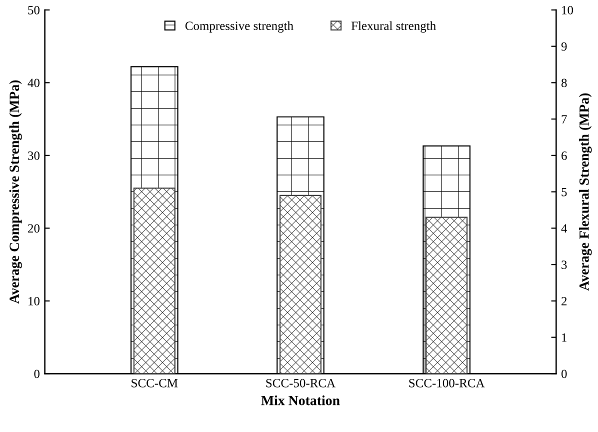 The height and width of the screenshot is (432, 598). Describe the element at coordinates (34, 228) in the screenshot. I see `y-tick-label: 20` at that location.